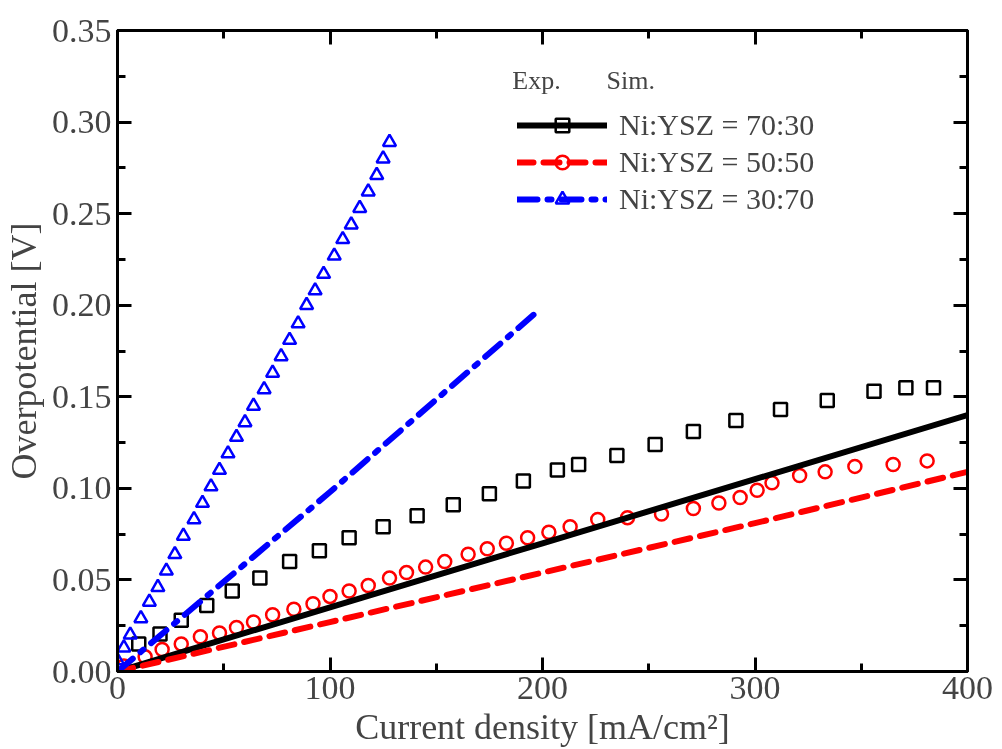 This screenshot has height=749, width=1002. Describe the element at coordinates (630, 80) in the screenshot. I see `annotation: Sim.` at that location.